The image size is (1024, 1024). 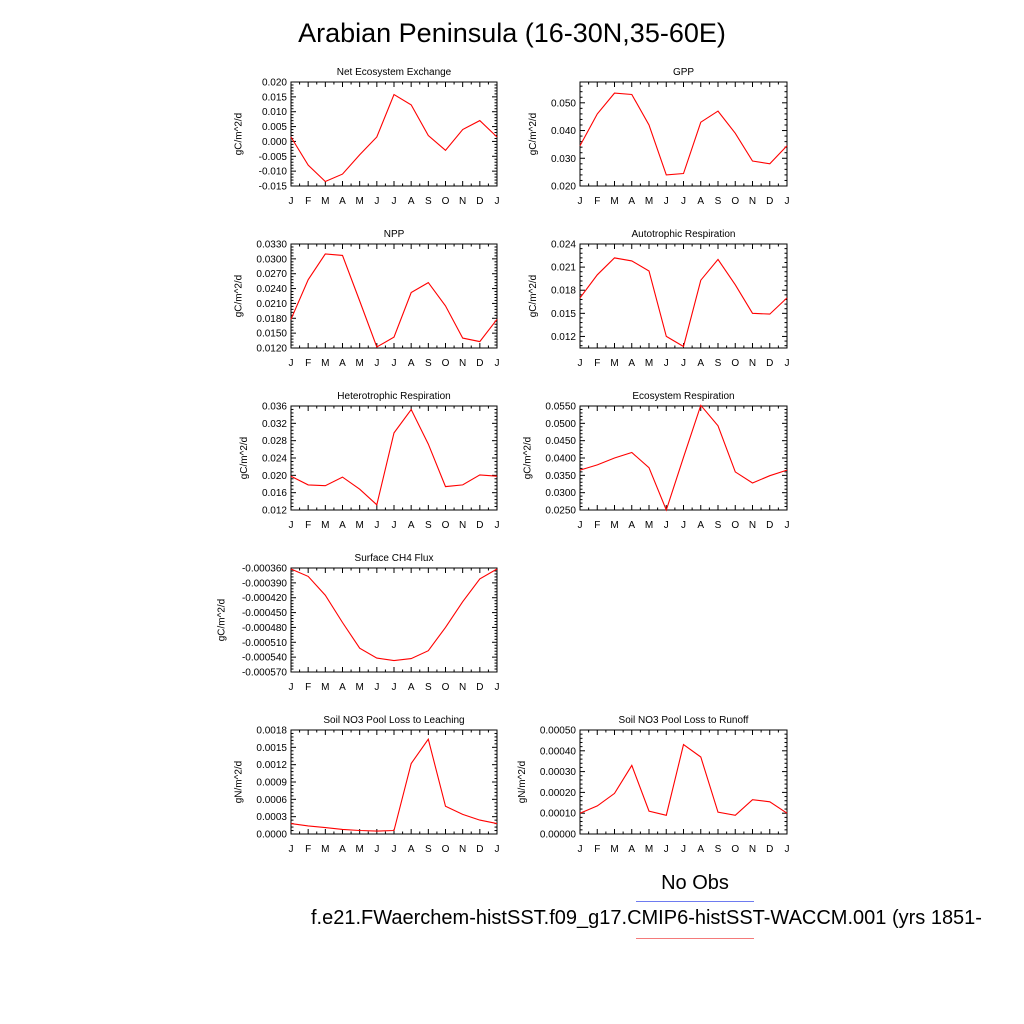 What do you see at coordinates (558, 814) in the screenshot?
I see `y-tick-label: 0.00010` at bounding box center [558, 814].